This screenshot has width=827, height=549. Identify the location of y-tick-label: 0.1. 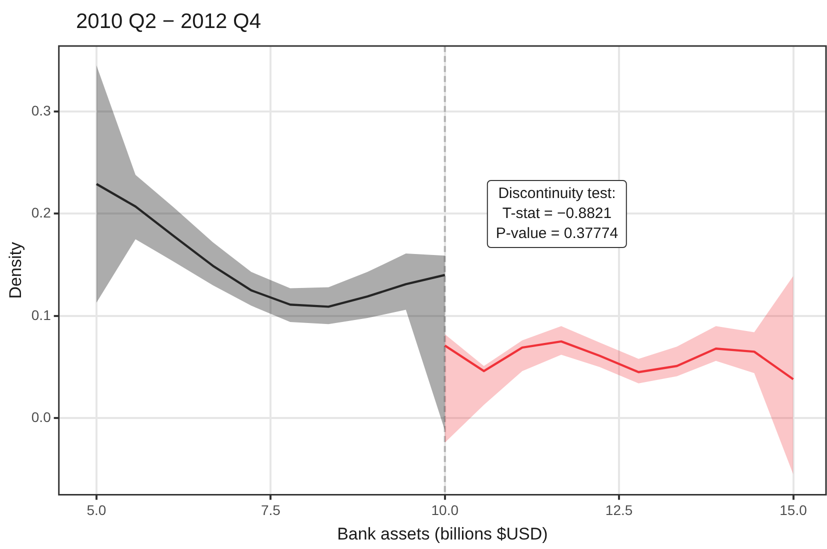
(41, 314).